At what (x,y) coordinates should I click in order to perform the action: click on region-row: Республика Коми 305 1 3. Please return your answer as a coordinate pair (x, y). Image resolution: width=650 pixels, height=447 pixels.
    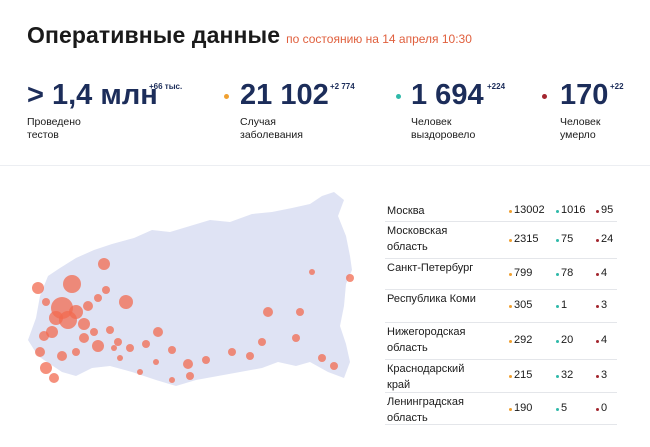
    Looking at the image, I should click on (501, 306).